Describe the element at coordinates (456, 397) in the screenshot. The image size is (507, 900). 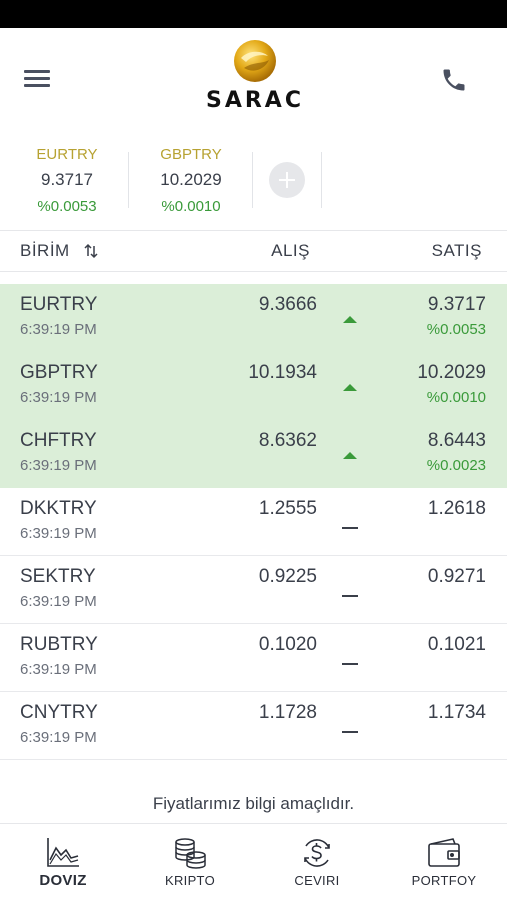
I see `rate-change: %0.0010` at that location.